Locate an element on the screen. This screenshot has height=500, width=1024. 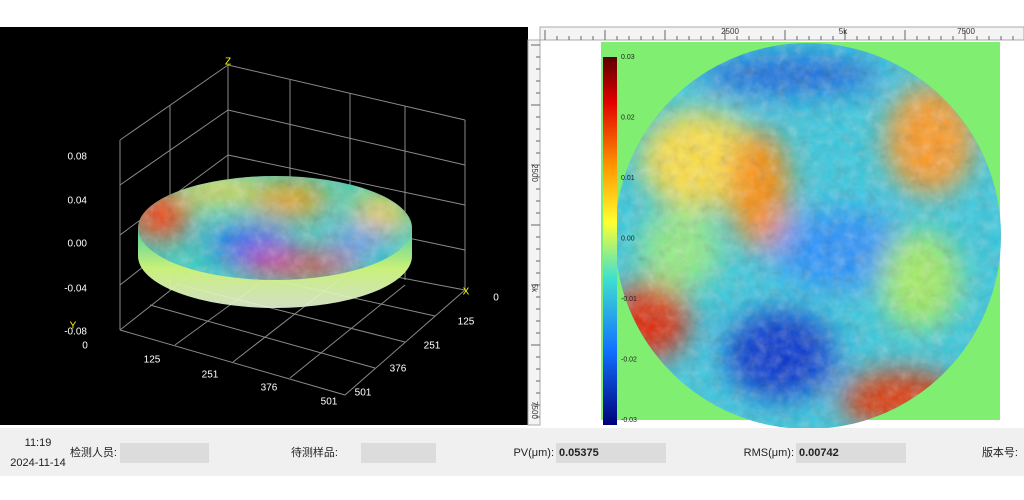
colorbar-label: 0.00 is located at coordinates (628, 238).